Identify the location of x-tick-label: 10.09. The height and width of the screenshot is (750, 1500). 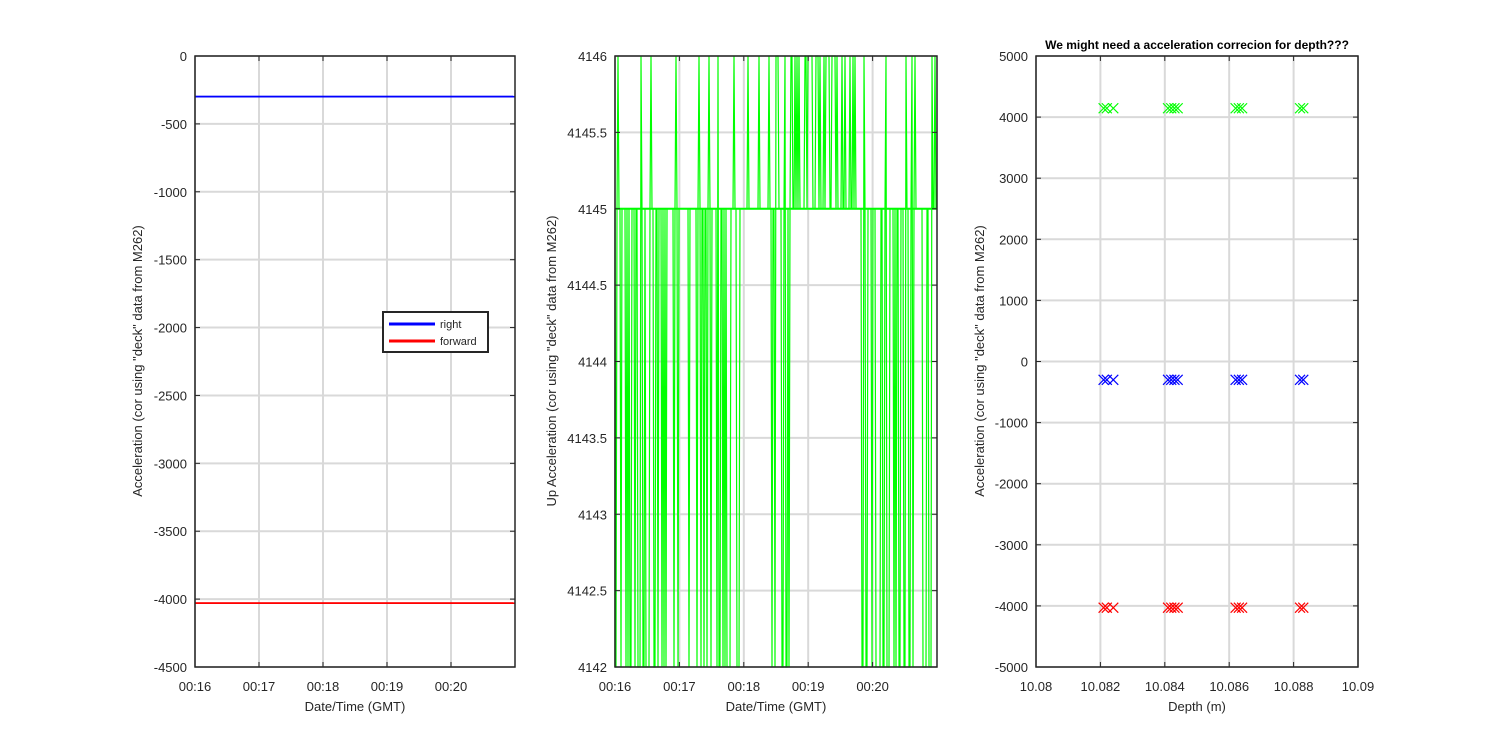
(1358, 686).